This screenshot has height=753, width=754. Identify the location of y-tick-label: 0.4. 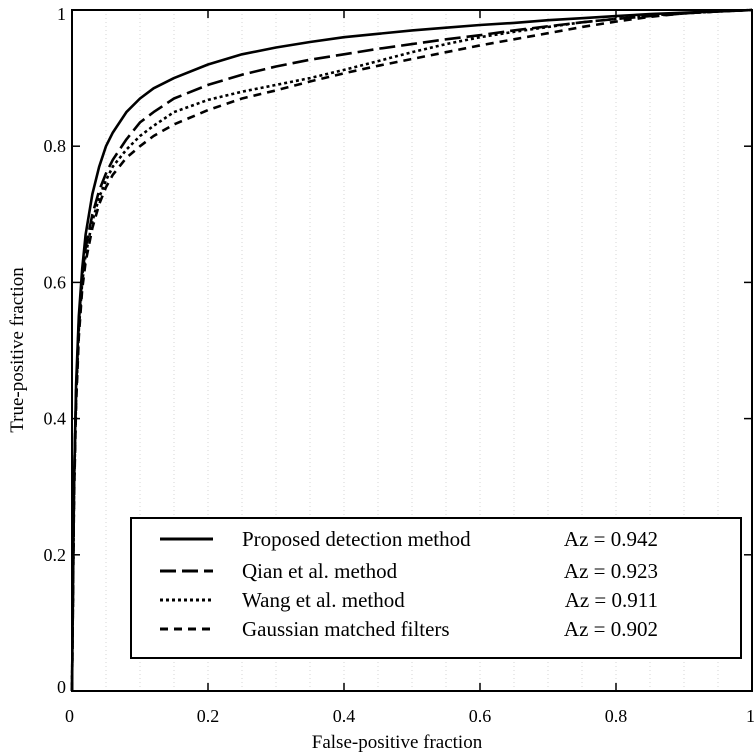
(55, 419).